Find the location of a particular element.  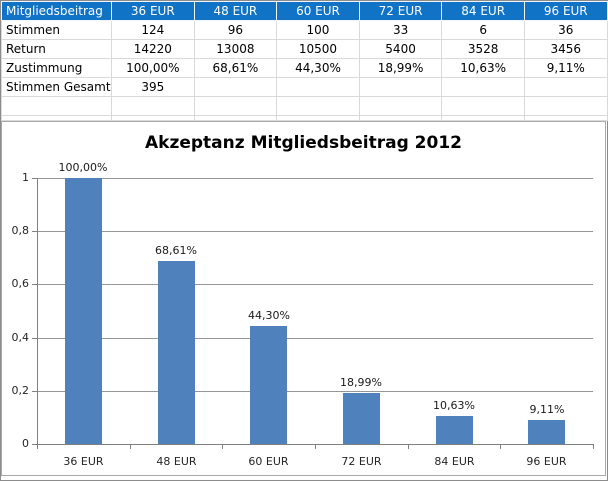

x-axis-label: 48 EUR is located at coordinates (176, 461).